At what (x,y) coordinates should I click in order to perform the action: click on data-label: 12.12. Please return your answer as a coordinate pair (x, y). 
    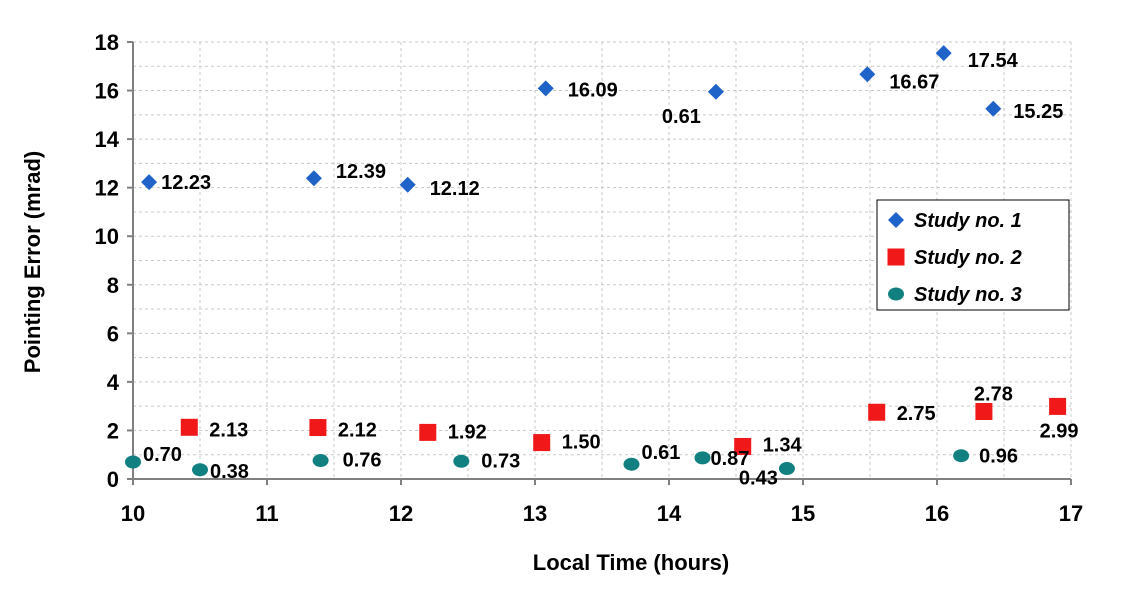
    Looking at the image, I should click on (455, 189).